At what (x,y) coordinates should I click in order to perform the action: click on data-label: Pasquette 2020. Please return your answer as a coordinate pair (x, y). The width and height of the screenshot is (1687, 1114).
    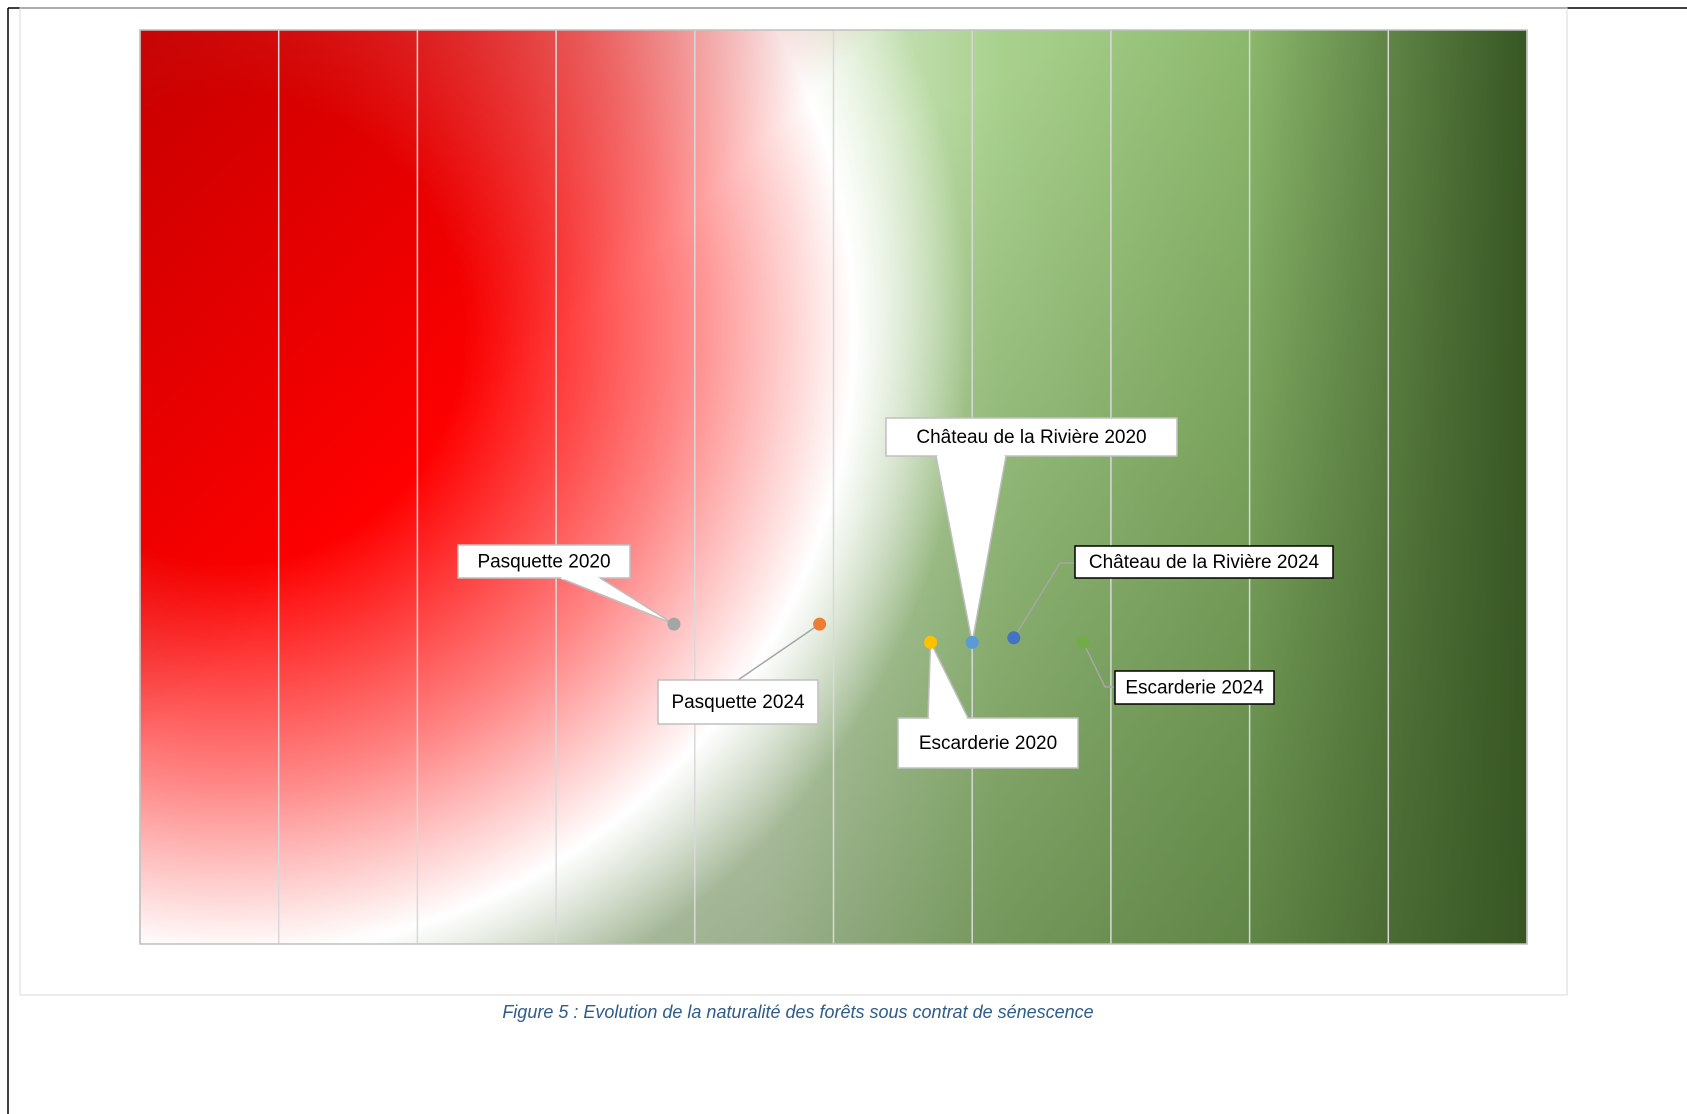
    Looking at the image, I should click on (543, 562).